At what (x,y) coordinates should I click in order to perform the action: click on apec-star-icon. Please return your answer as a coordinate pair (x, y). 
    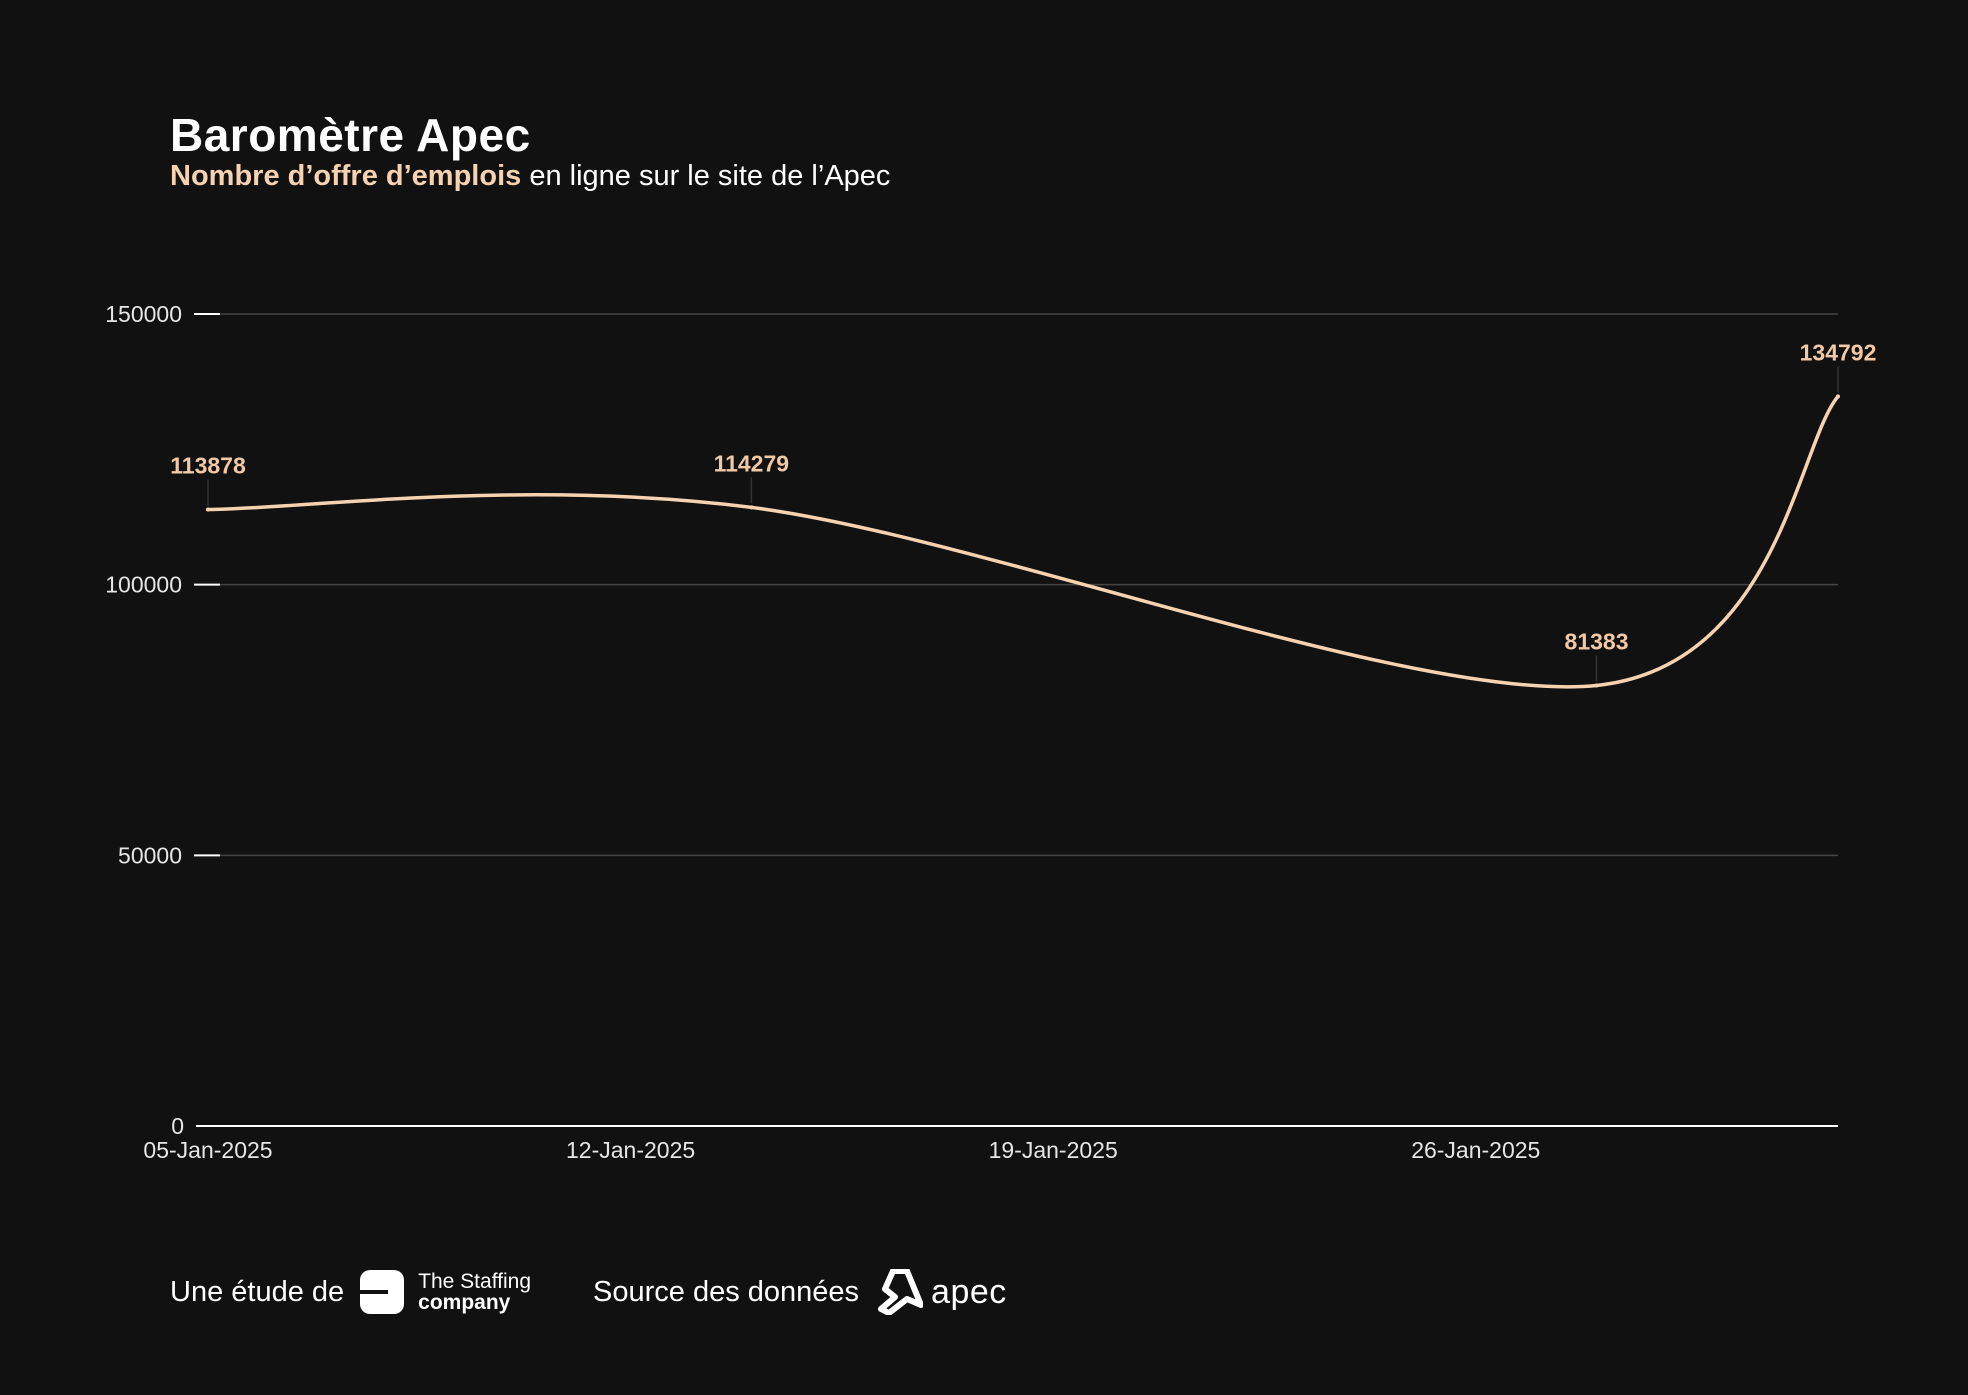
    Looking at the image, I should click on (901, 1292).